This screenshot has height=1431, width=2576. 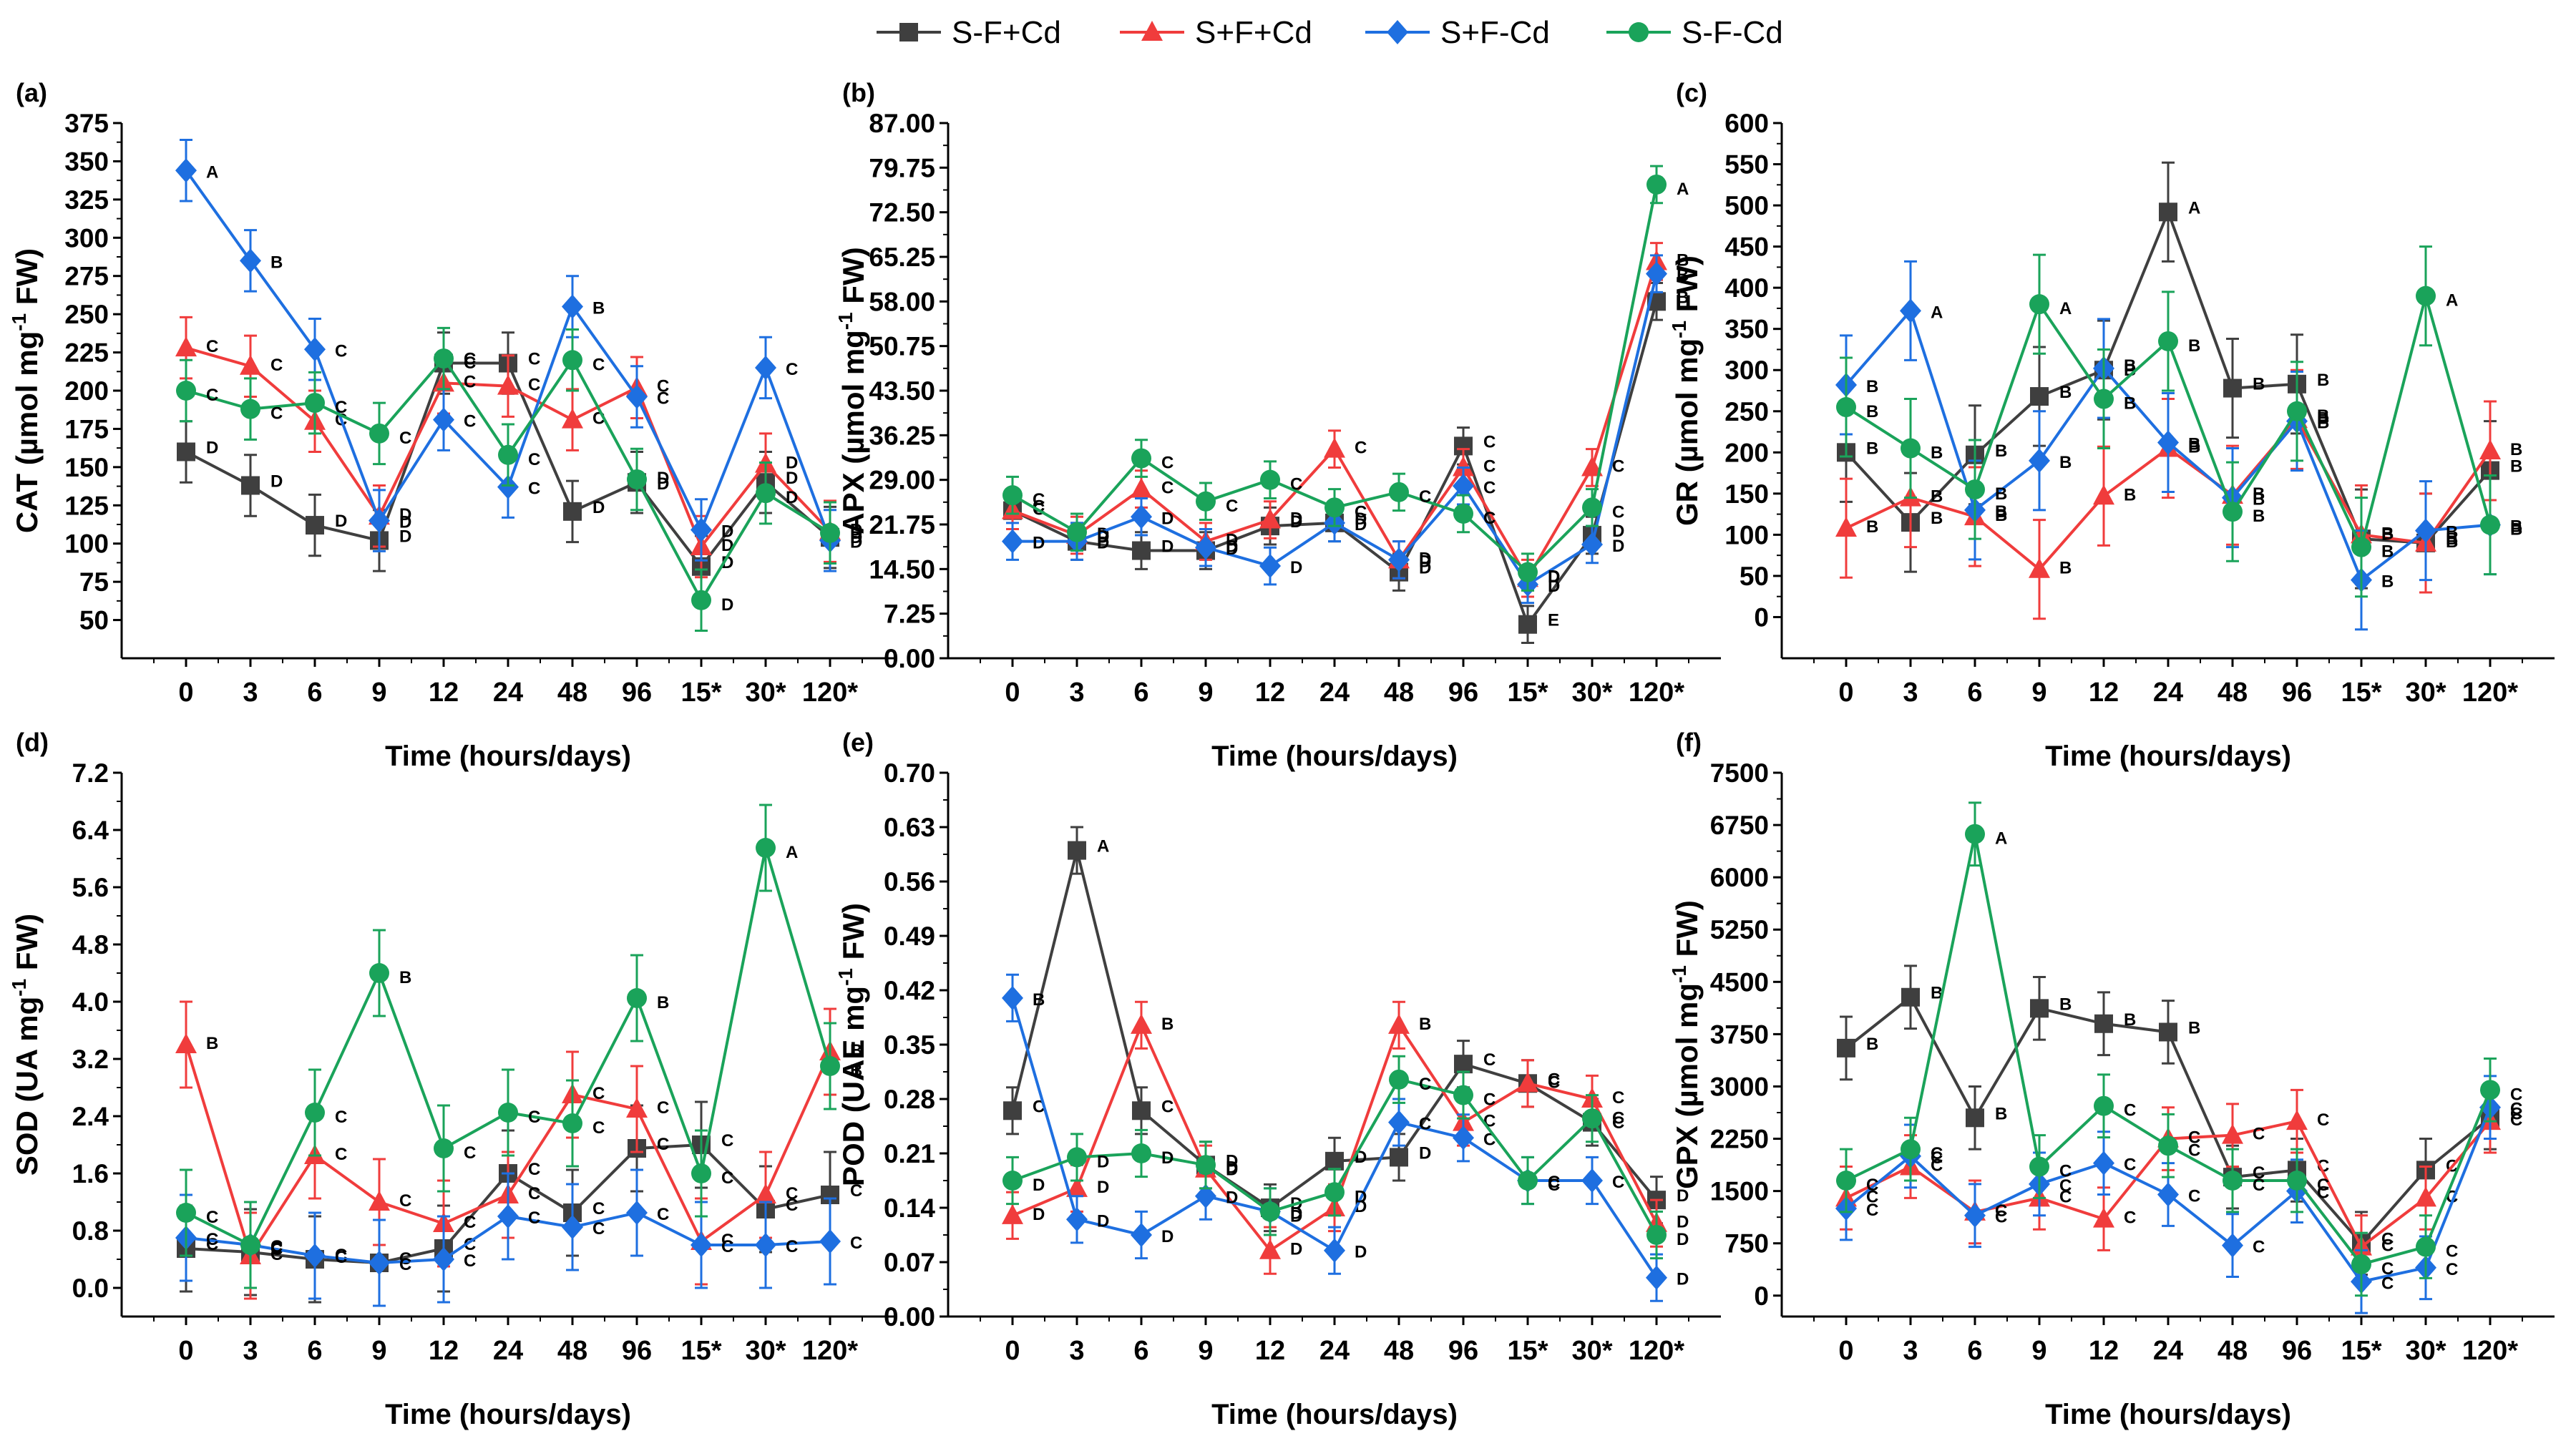 What do you see at coordinates (1639, 32) in the screenshot?
I see `legend-marker-circle-icon` at bounding box center [1639, 32].